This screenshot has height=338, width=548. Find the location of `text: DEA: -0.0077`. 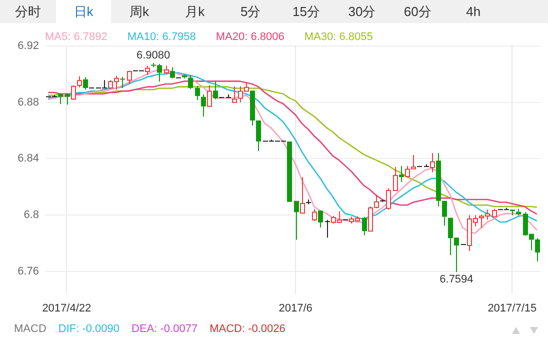

text: DEA: -0.0077 is located at coordinates (165, 329).